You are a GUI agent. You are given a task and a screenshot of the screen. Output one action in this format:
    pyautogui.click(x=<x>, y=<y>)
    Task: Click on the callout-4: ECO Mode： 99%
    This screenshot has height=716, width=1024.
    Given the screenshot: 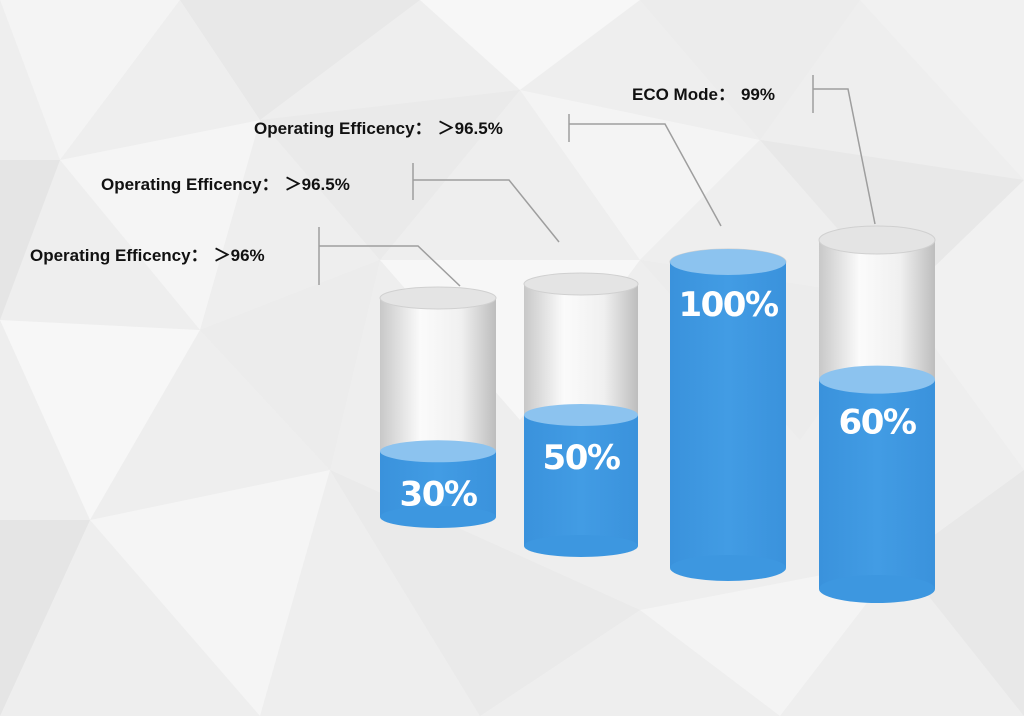 What is the action you would take?
    pyautogui.click(x=754, y=150)
    